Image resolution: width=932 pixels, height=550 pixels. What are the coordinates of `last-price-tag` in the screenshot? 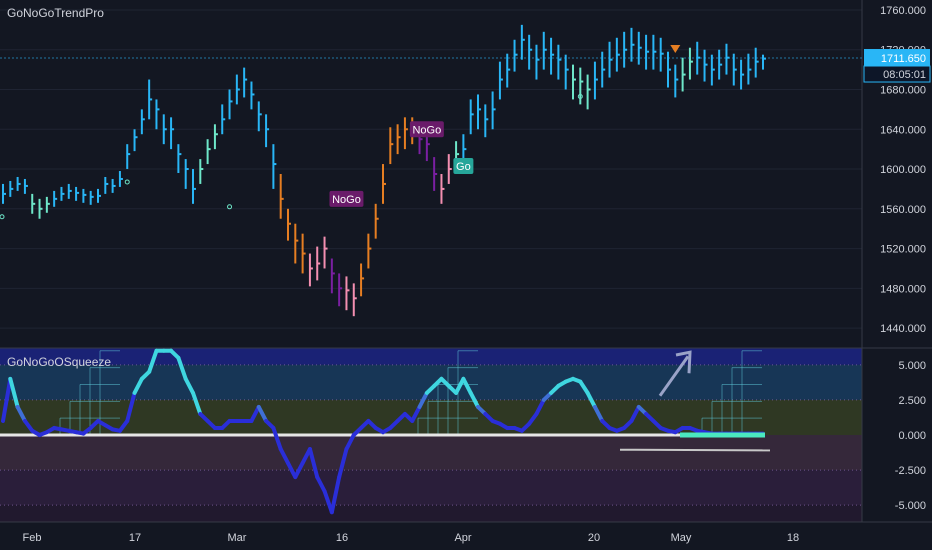 It's located at (897, 58).